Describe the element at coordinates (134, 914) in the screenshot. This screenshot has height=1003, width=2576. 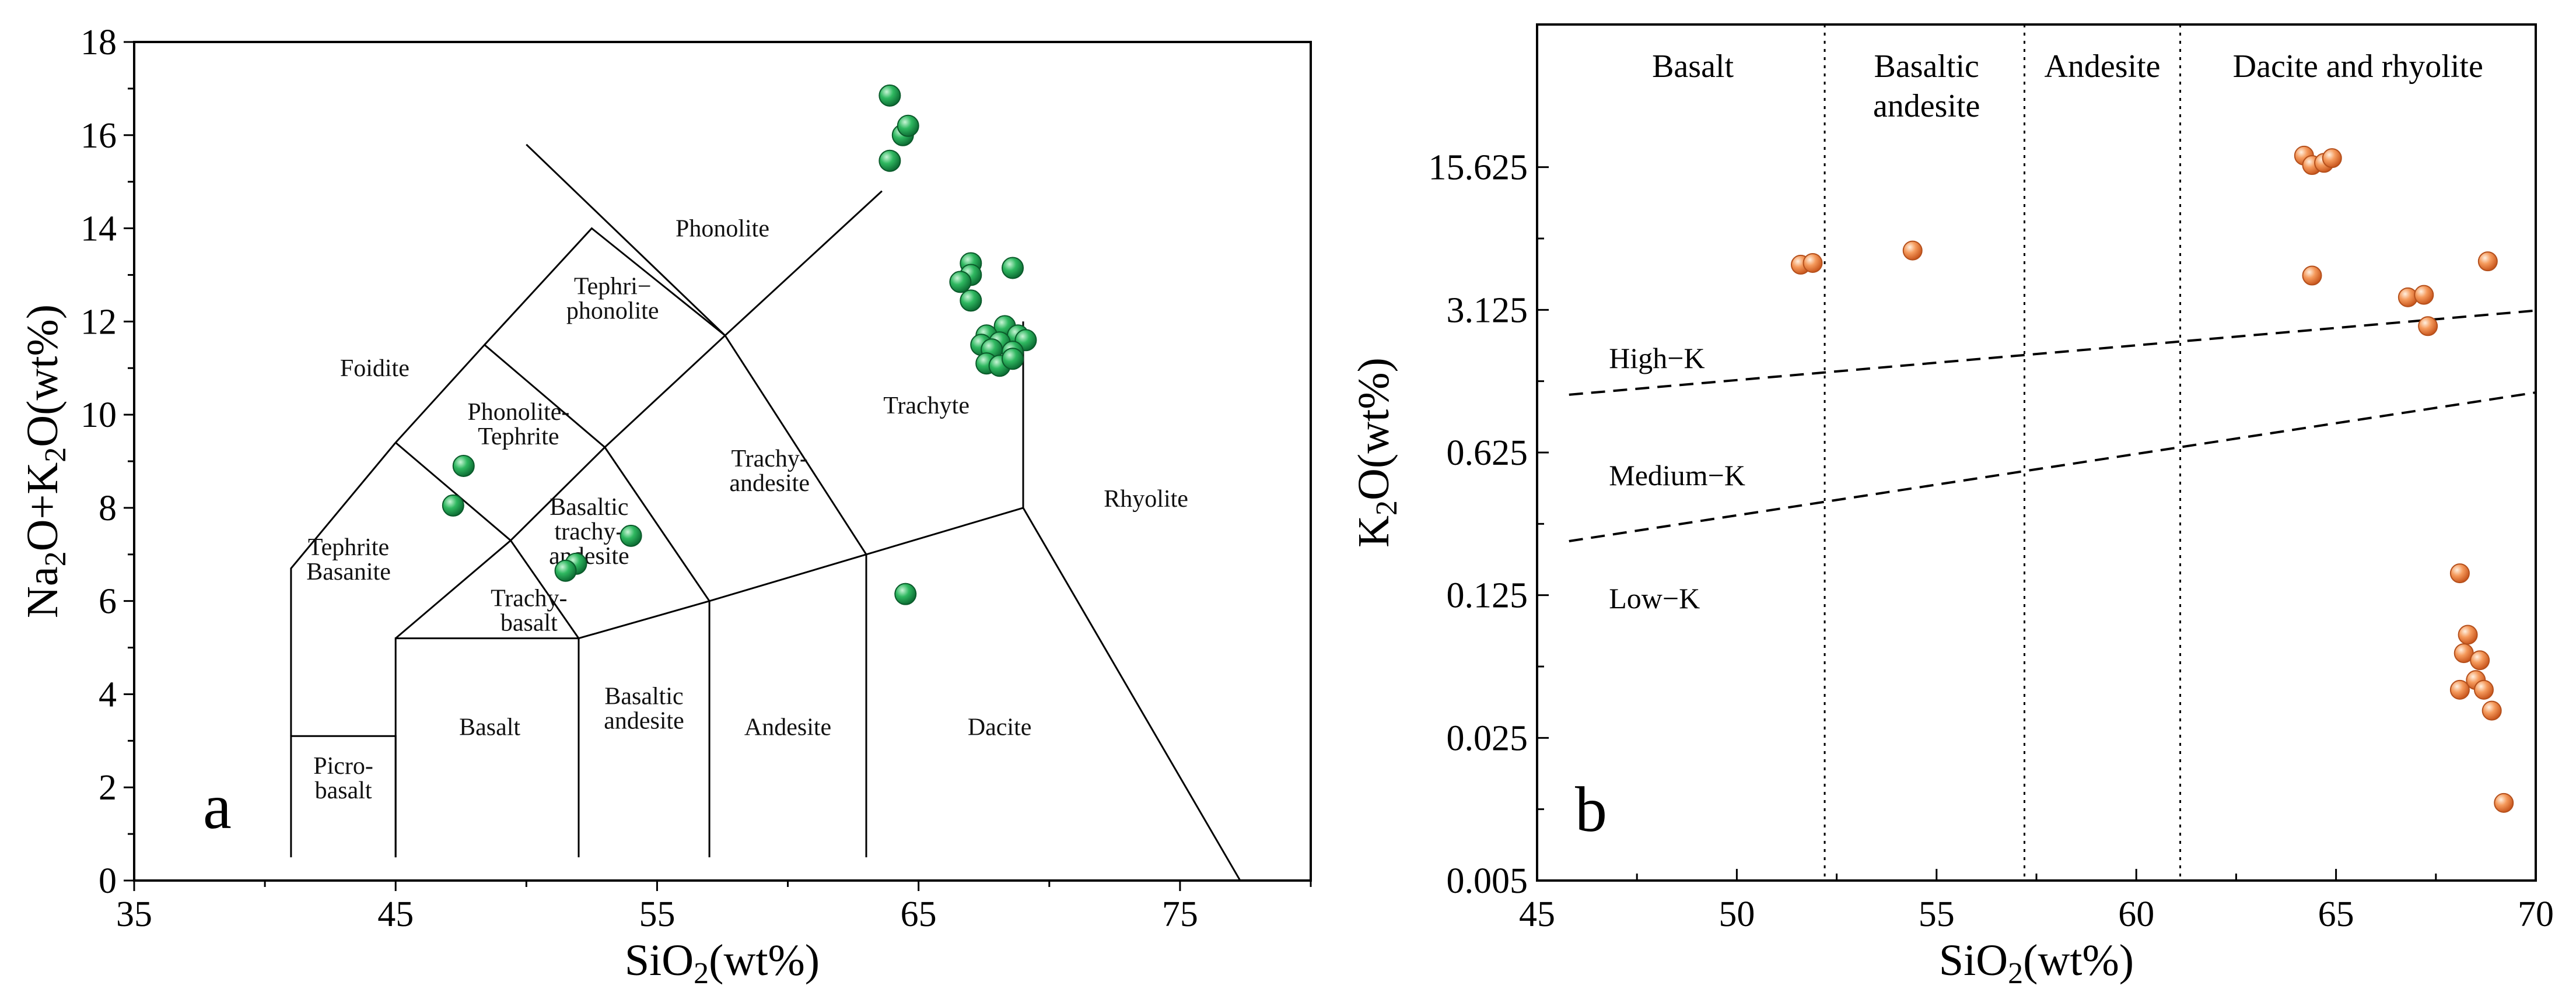
I see `x-tick-label-a: 35` at that location.